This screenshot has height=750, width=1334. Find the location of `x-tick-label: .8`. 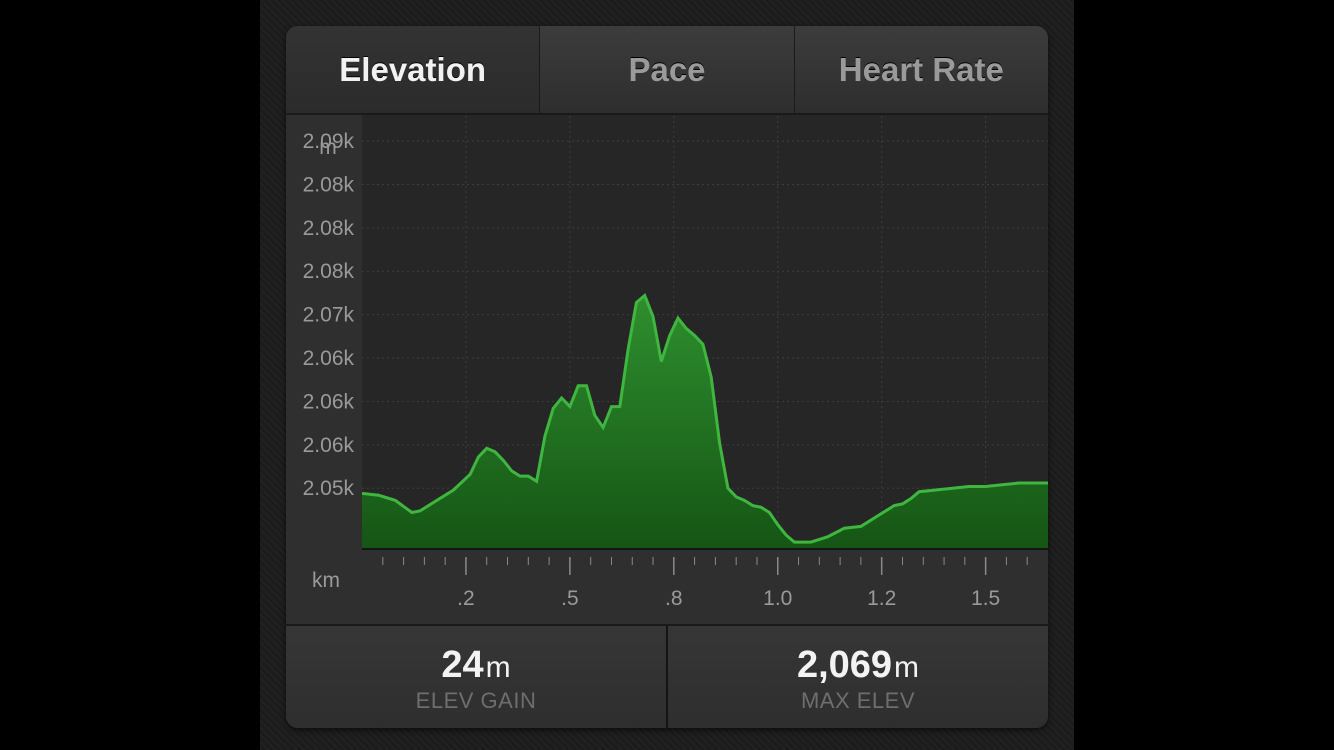

x-tick-label: .8 is located at coordinates (674, 598).